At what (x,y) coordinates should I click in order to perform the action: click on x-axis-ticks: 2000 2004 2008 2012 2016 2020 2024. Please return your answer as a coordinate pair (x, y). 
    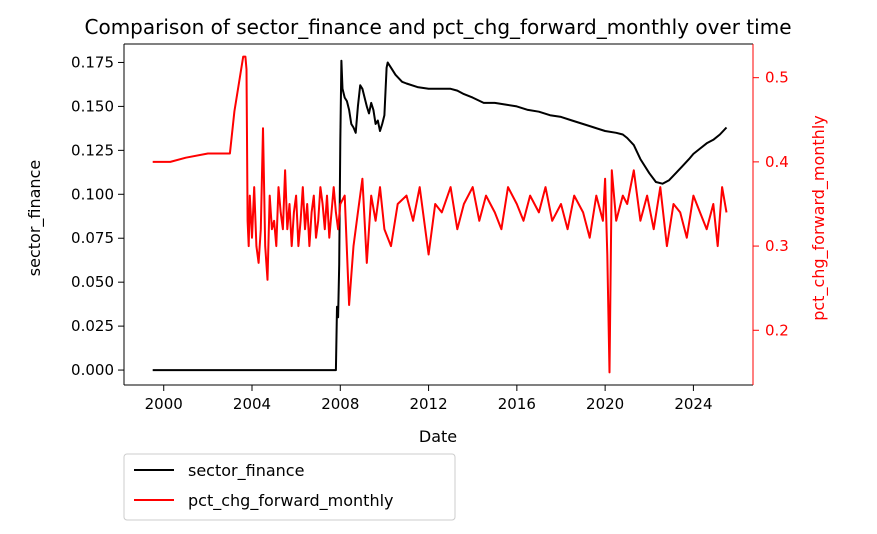
    Looking at the image, I should click on (429, 399).